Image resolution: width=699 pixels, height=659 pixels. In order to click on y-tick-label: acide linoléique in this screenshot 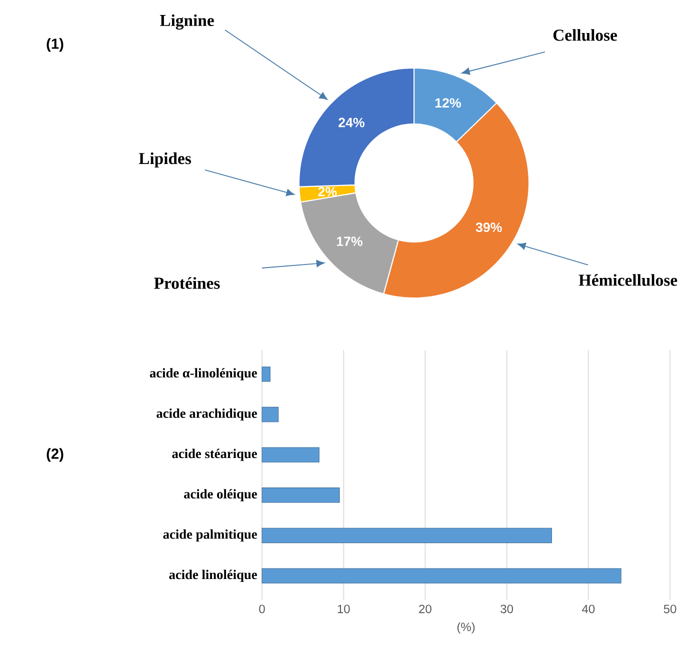, I will do `click(213, 576)`.